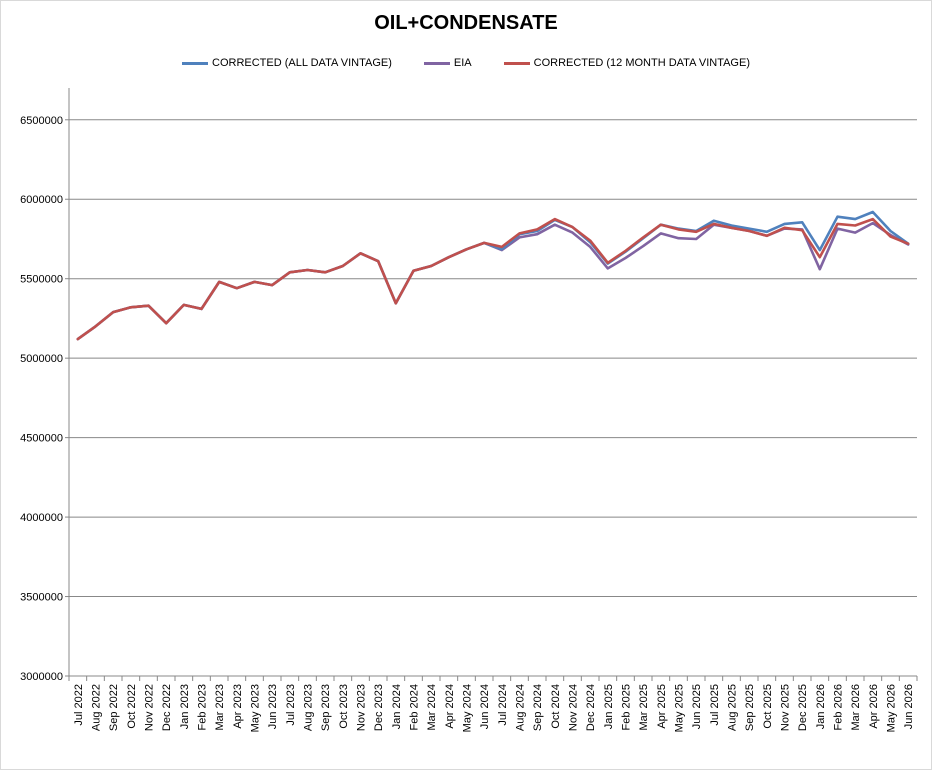 The image size is (932, 770). What do you see at coordinates (195, 63) in the screenshot?
I see `legend-swatch-corrected-all` at bounding box center [195, 63].